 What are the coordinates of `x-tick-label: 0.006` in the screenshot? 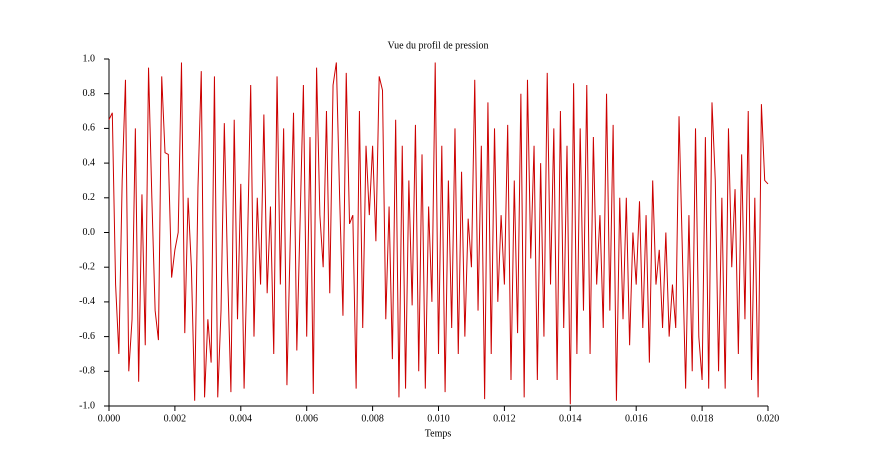 It's located at (306, 418).